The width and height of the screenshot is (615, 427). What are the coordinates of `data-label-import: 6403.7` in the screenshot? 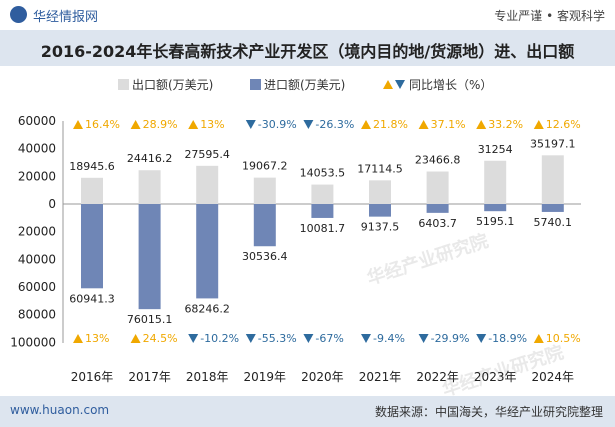 It's located at (437, 223).